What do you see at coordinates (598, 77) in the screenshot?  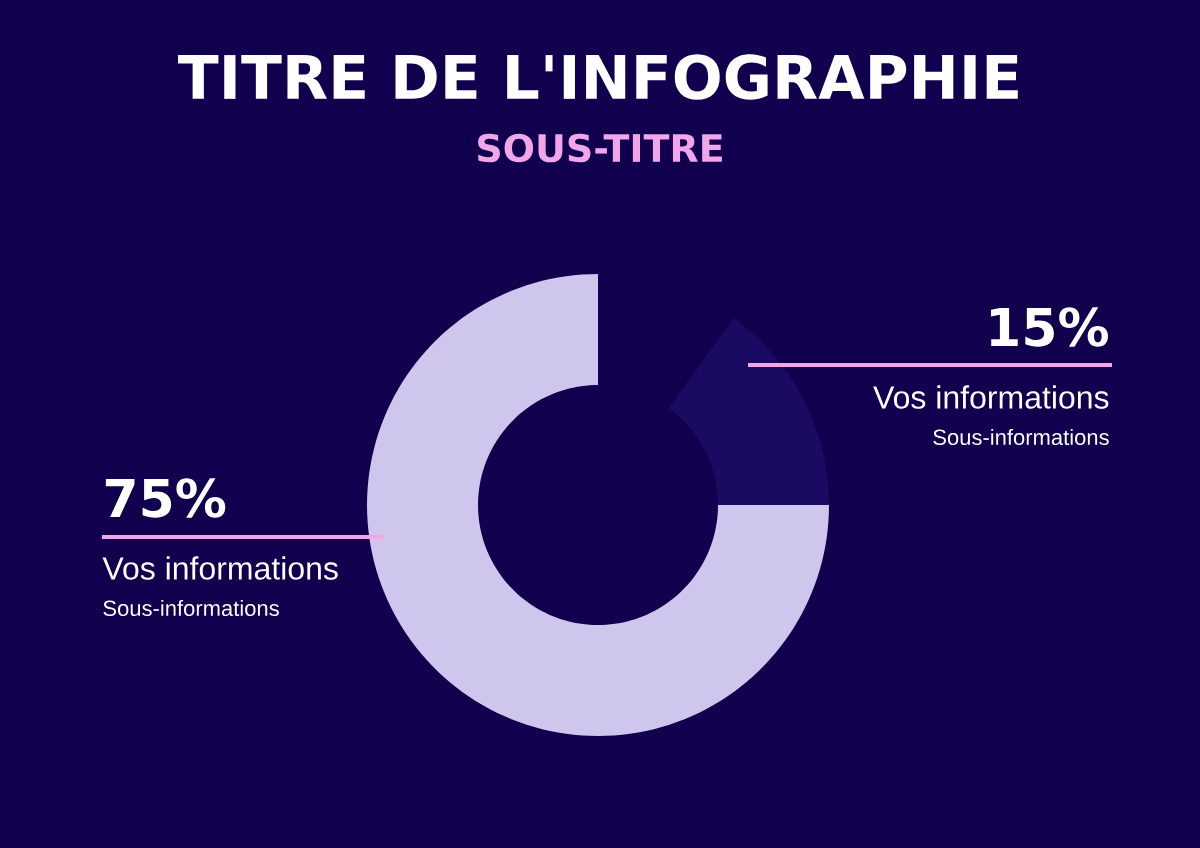 I see `chart-title: TITRE DE L'INFOGRAPHIE` at bounding box center [598, 77].